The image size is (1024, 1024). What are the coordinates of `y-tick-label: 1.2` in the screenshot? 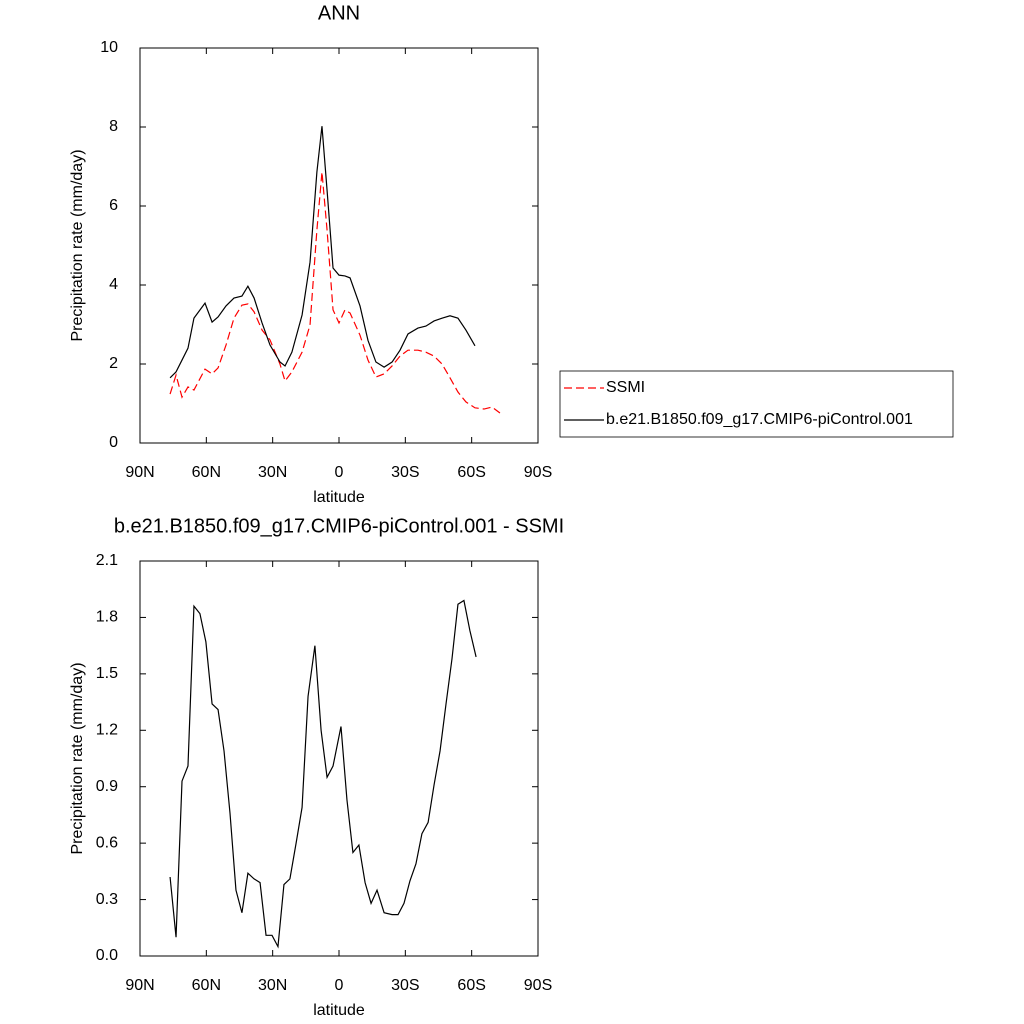 It's located at (107, 730).